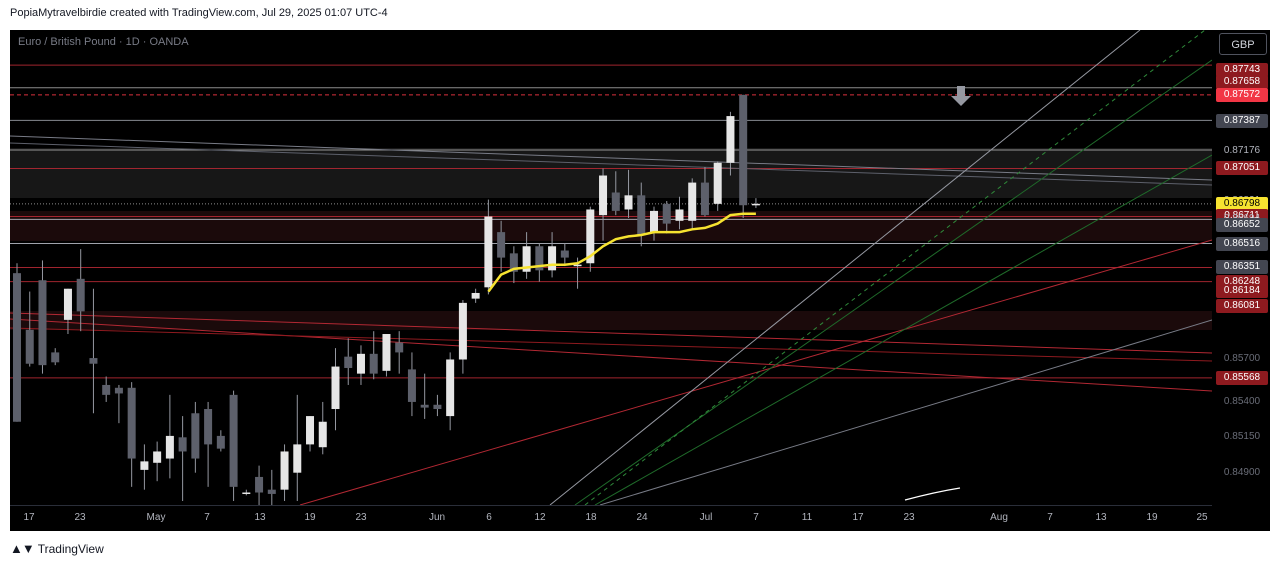 The width and height of the screenshot is (1281, 566). Describe the element at coordinates (489, 517) in the screenshot. I see `time-tick-label: 6` at that location.